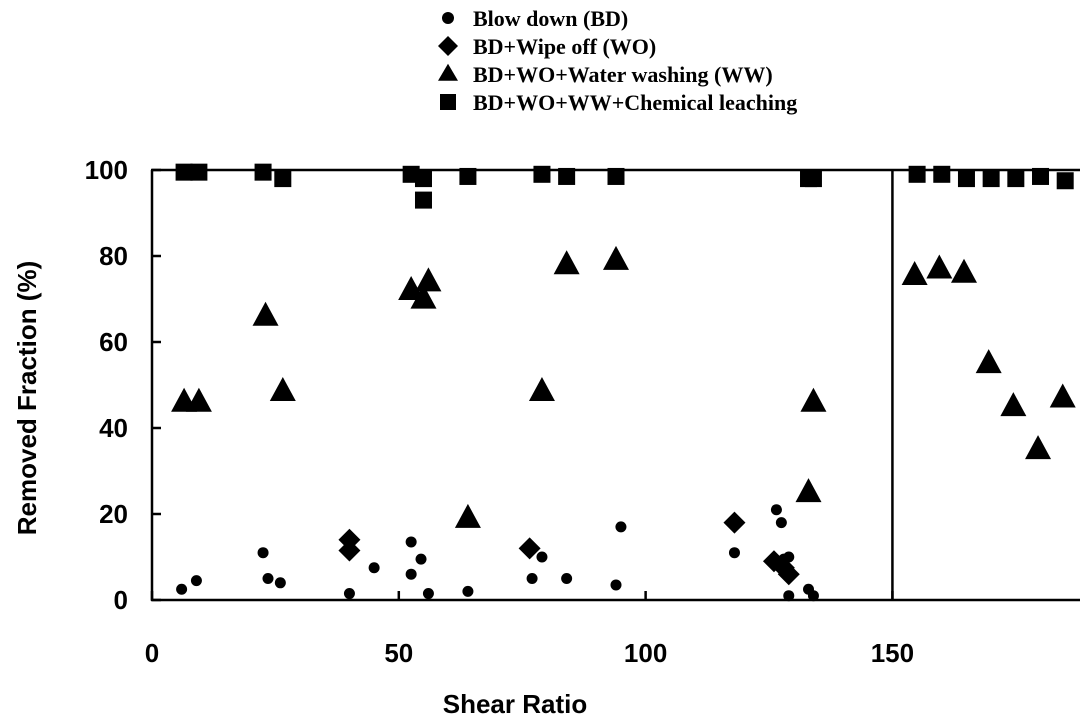 This screenshot has height=721, width=1080. I want to click on series-diamond, so click(569, 548).